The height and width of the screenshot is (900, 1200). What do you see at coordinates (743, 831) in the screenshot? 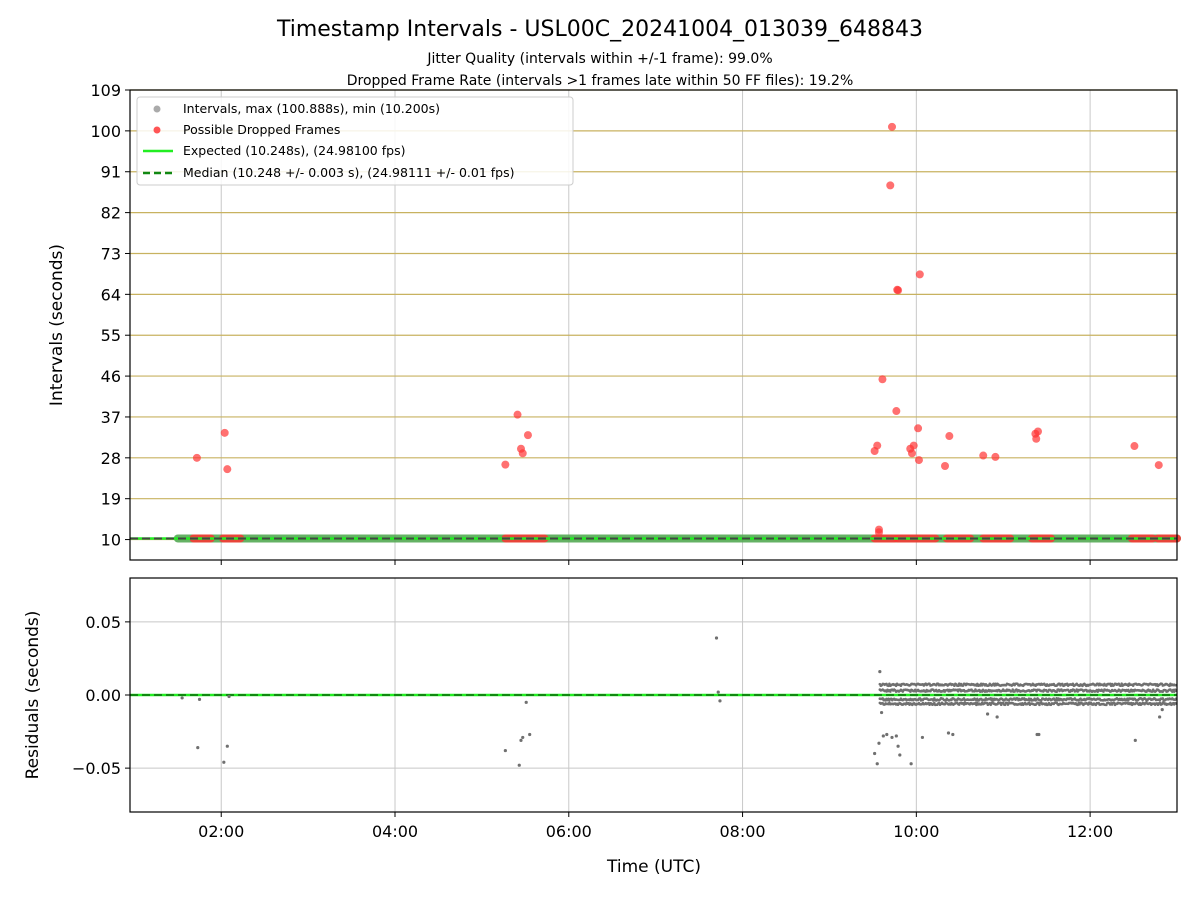
I see `residuals-xtick-label-3: 08:00` at bounding box center [743, 831].